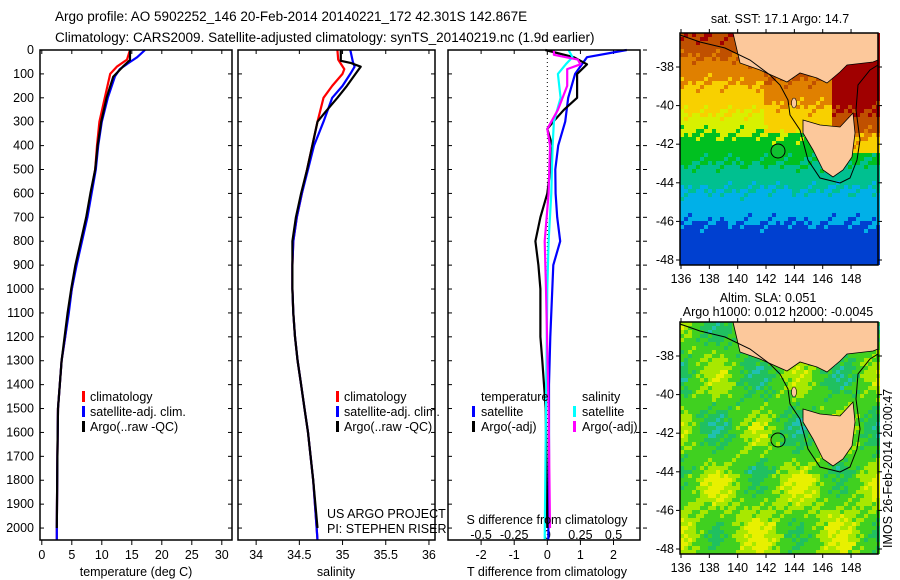 The height and width of the screenshot is (580, 900). I want to click on legend-label: satellite-adj. clim., so click(392, 412).